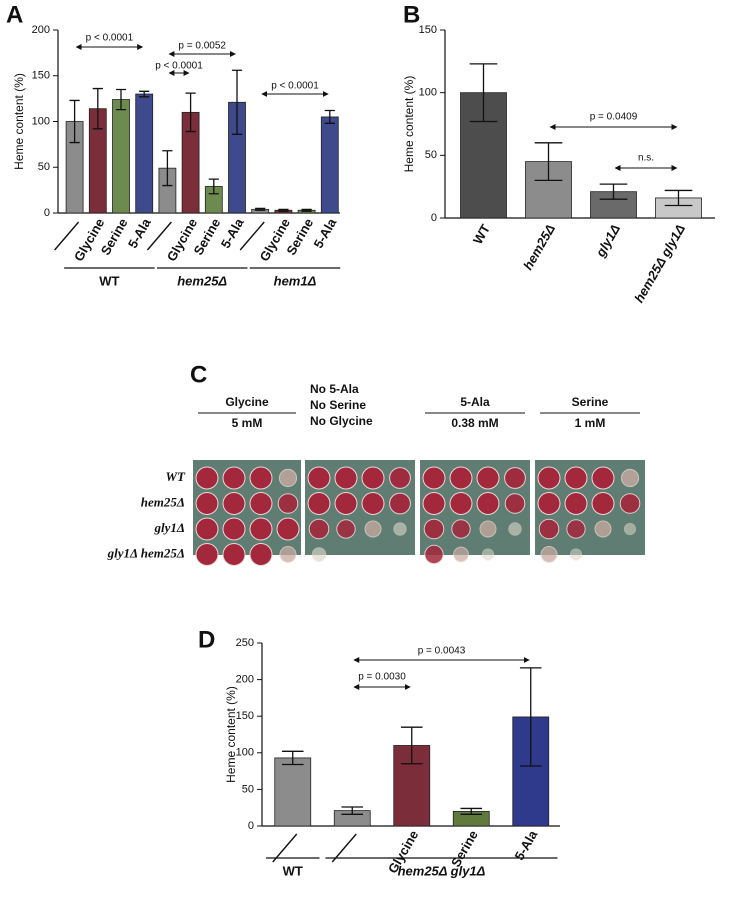  Describe the element at coordinates (338, 405) in the screenshot. I see `plate-header: No Serine` at that location.